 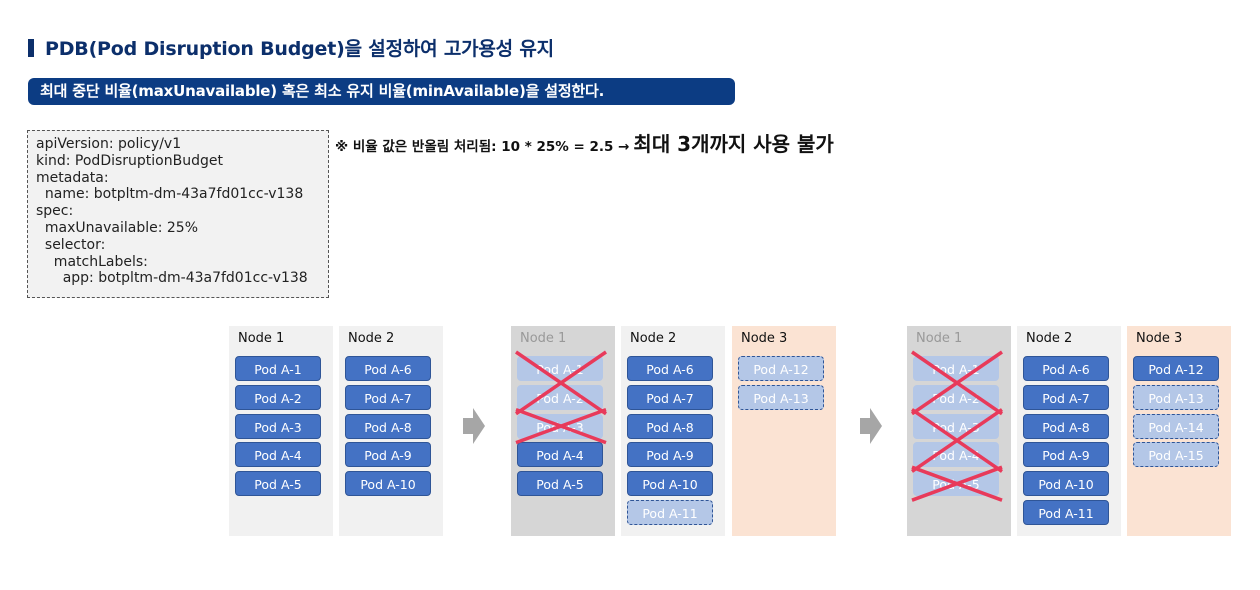 What do you see at coordinates (670, 512) in the screenshot?
I see `pod-pending: Pod A-11` at bounding box center [670, 512].